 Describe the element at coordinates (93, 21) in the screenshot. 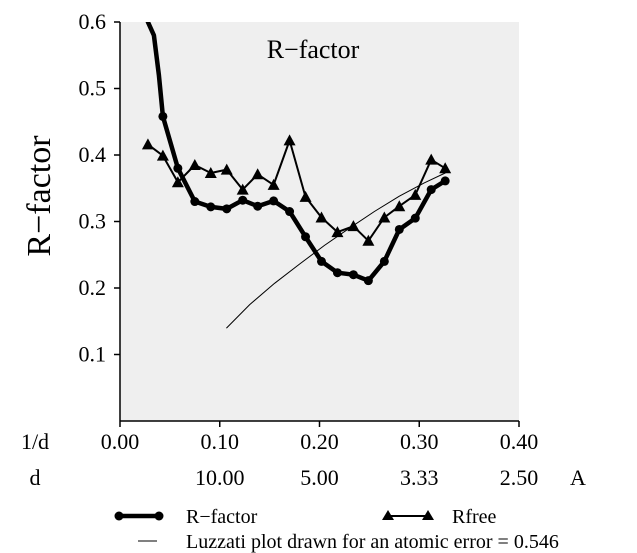

I see `y-tick-label: 0.6` at that location.